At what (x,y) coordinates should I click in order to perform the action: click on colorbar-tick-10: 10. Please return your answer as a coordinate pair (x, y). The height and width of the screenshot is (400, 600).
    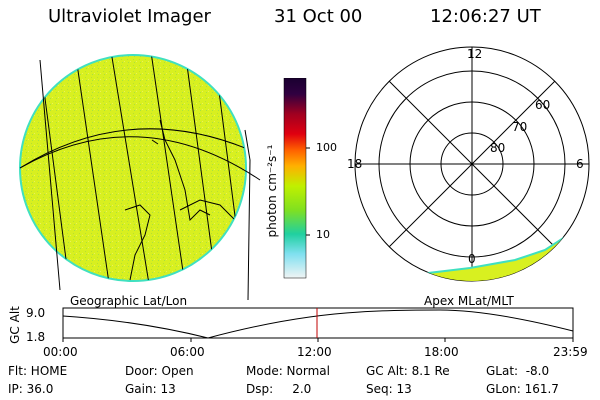
    Looking at the image, I should click on (323, 234).